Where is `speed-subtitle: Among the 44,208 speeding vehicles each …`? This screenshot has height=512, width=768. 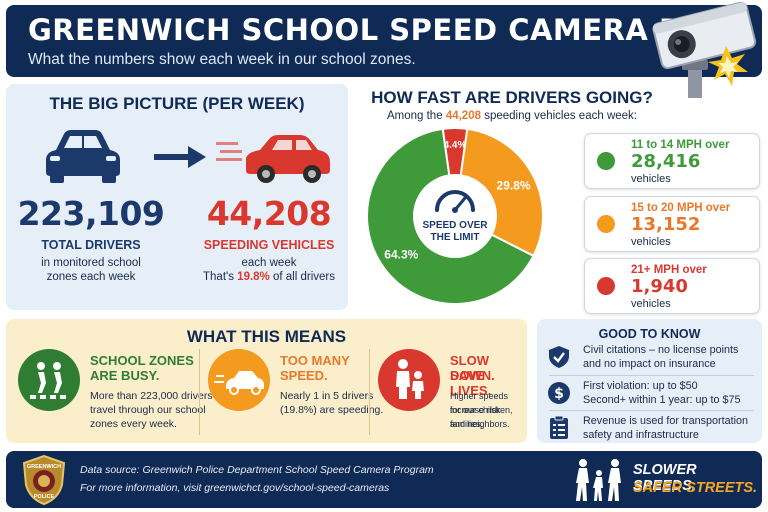
speed-subtitle: Among the 44,208 speeding vehicles each … is located at coordinates (512, 116).